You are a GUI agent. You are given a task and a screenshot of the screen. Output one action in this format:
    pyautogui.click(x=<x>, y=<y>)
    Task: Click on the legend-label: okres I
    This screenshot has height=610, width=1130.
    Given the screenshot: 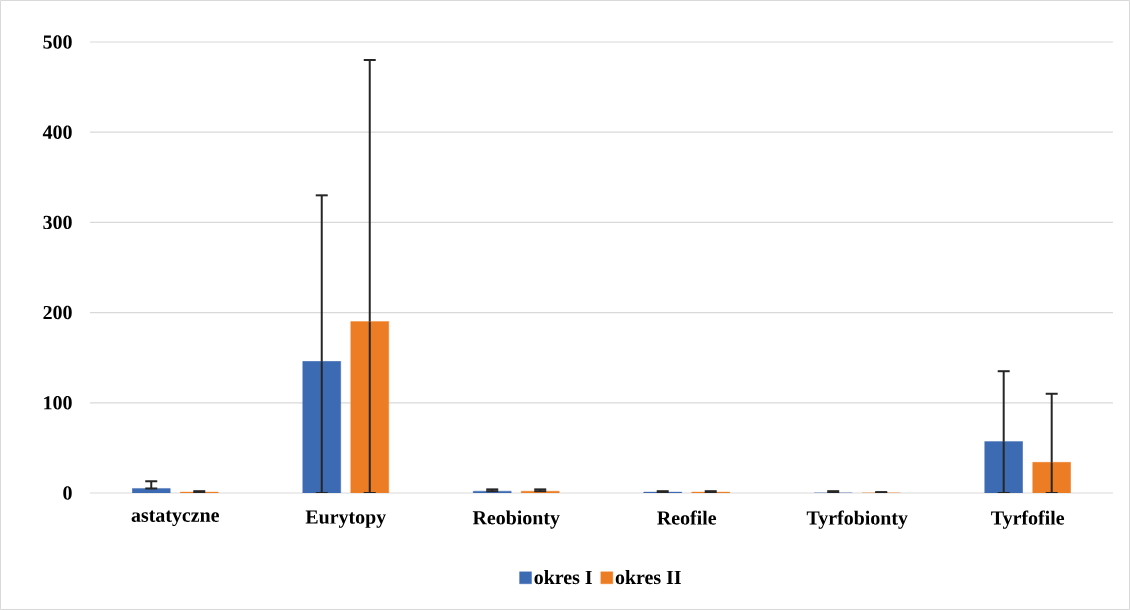 What is the action you would take?
    pyautogui.click(x=563, y=577)
    